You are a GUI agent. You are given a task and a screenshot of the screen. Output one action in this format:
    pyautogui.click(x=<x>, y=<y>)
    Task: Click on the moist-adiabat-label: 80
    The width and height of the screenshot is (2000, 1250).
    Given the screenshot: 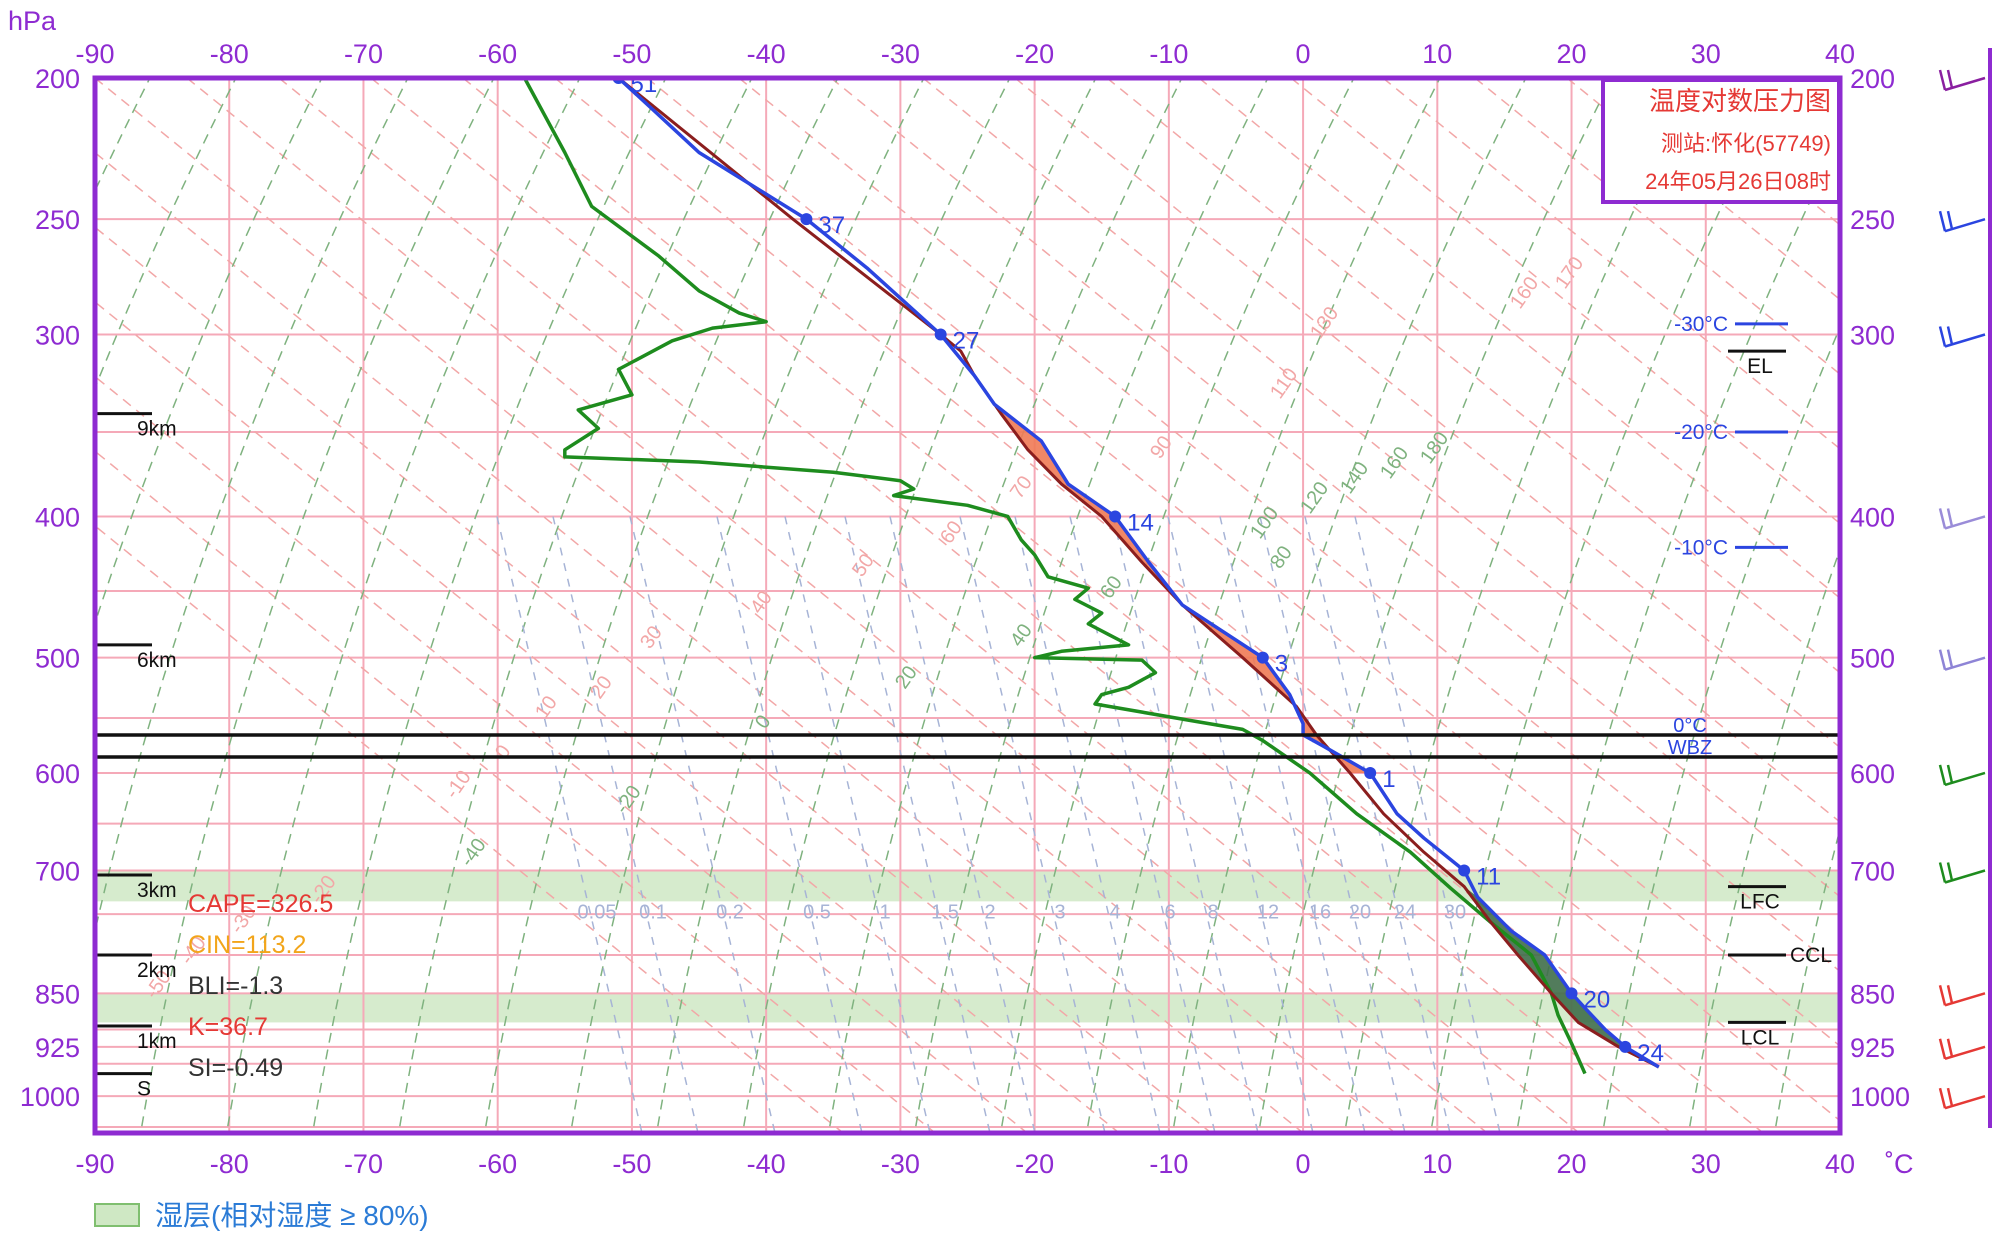 What is the action you would take?
    pyautogui.click(x=1281, y=557)
    